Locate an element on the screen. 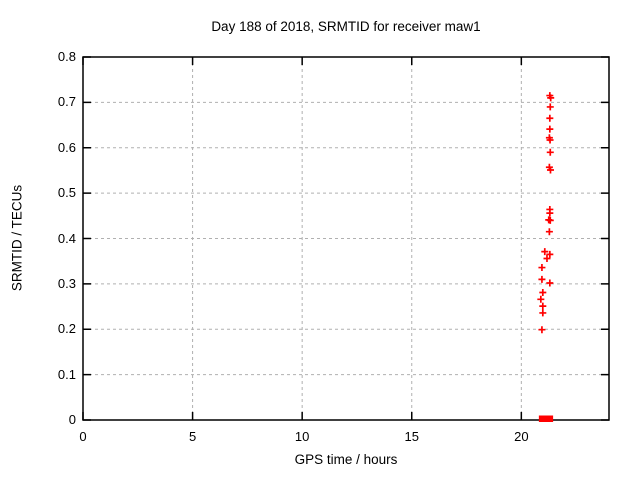  y-tick-label: 0.5 is located at coordinates (66, 193).